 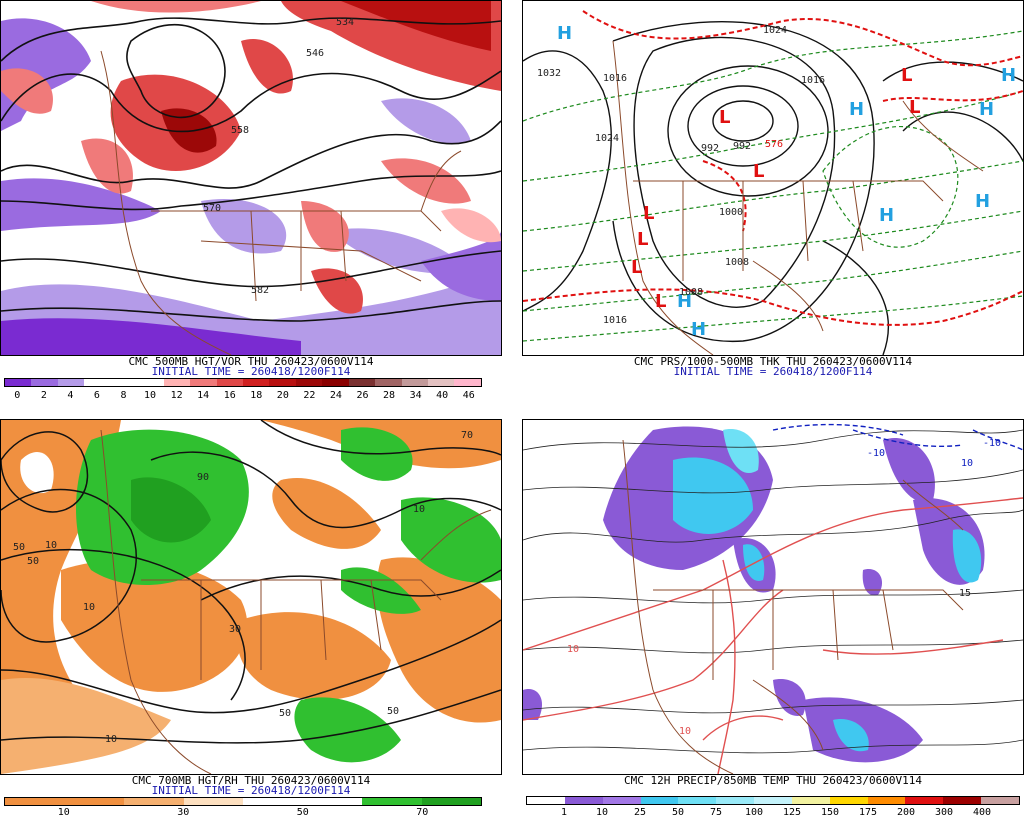 I want to click on colorbar-precip, so click(x=773, y=800).